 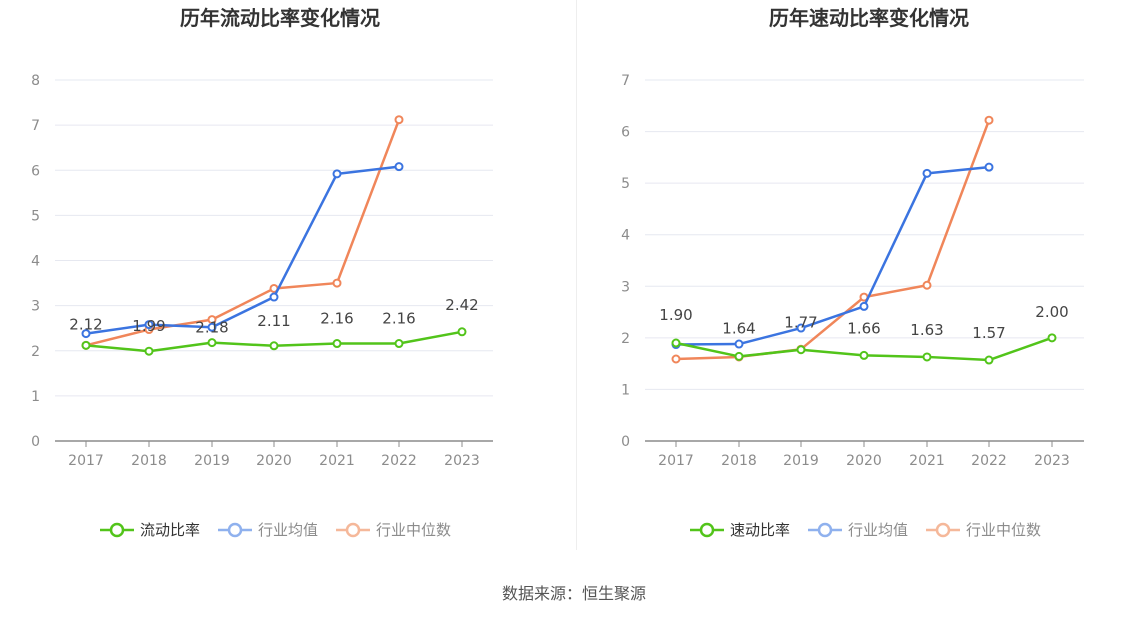 What do you see at coordinates (1051, 312) in the screenshot?
I see `data-label: 2.00` at bounding box center [1051, 312].